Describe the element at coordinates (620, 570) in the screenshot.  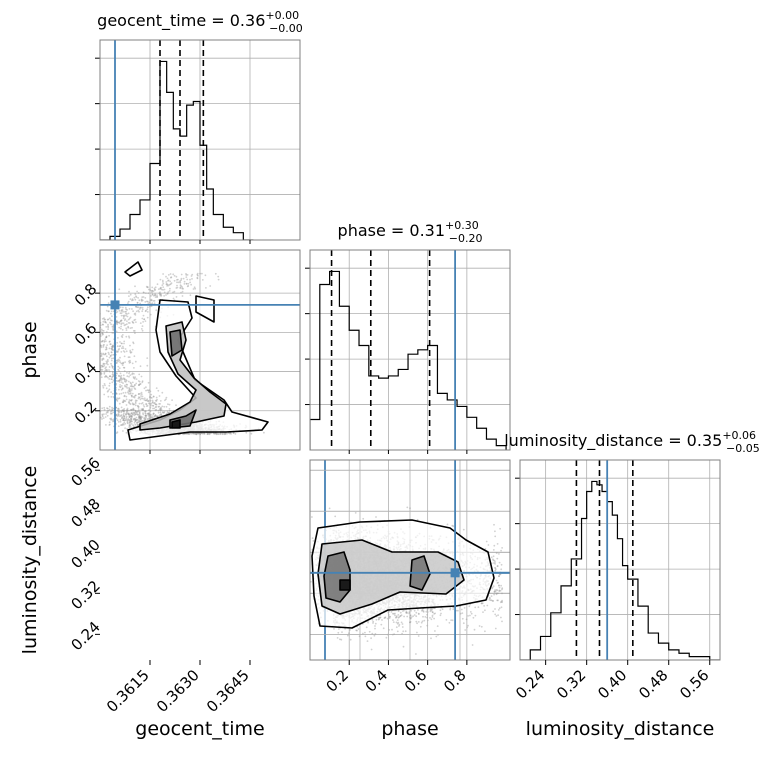
I see `histogram-luminosity_distance` at that location.